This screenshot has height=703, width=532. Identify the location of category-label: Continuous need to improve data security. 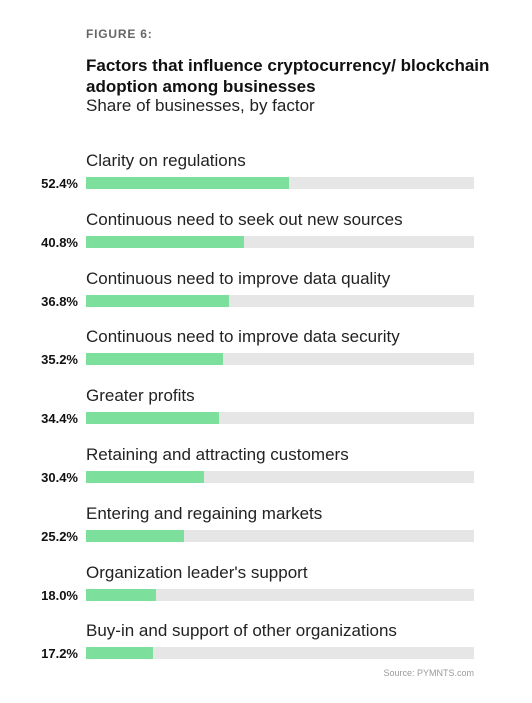
(243, 337).